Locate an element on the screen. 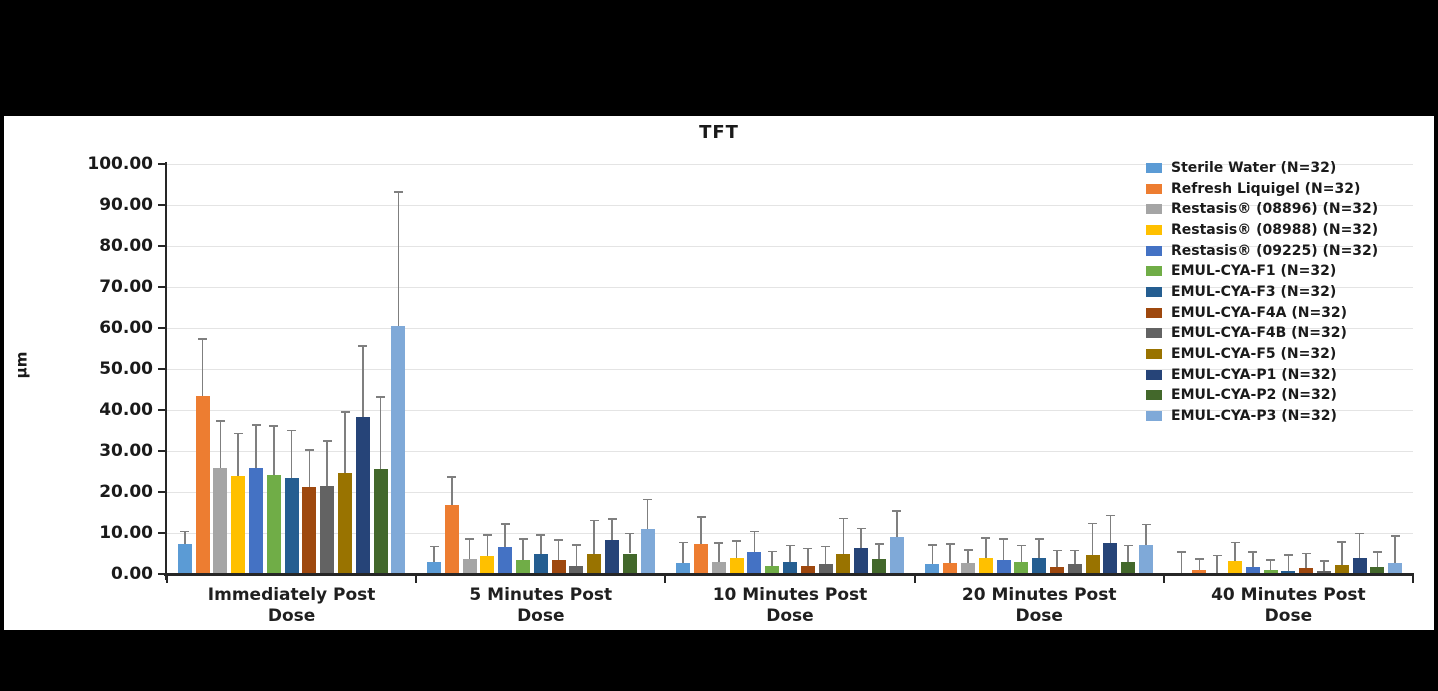 Image resolution: width=1438 pixels, height=691 pixels. legend-label: Refresh Liquigel (N=32) is located at coordinates (1266, 188).